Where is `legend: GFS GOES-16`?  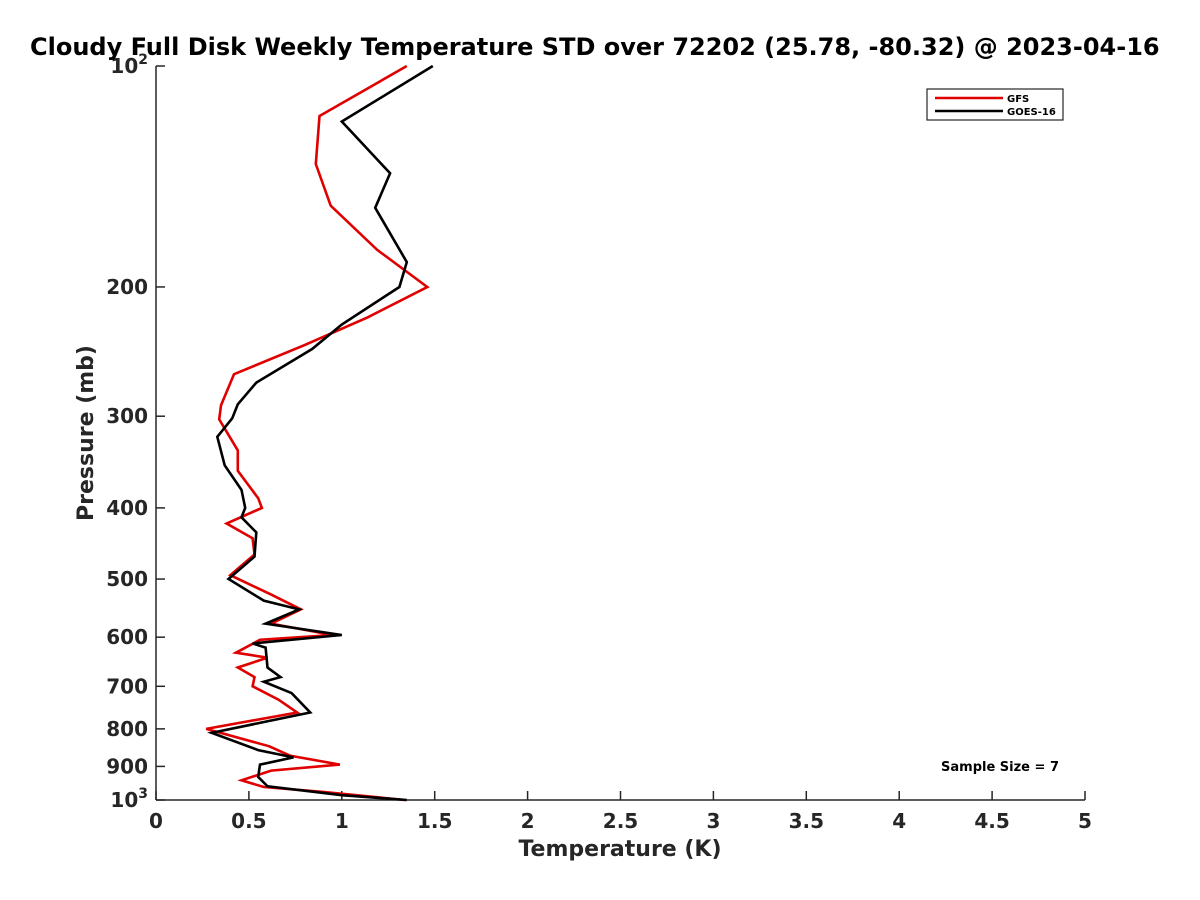 legend: GFS GOES-16 is located at coordinates (995, 104).